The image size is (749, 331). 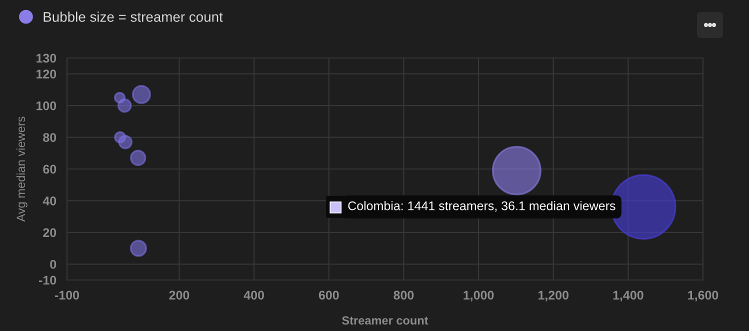 I want to click on x-tick-label: 800, so click(x=404, y=295).